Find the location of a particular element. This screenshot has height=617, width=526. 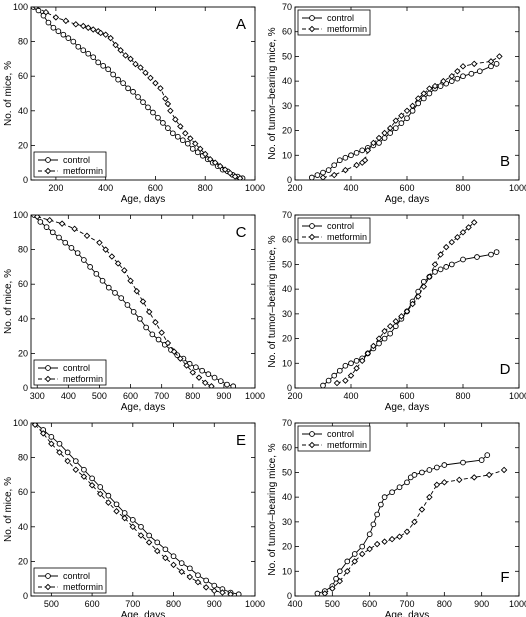

panel-f-series-control-line is located at coordinates (402, 524).